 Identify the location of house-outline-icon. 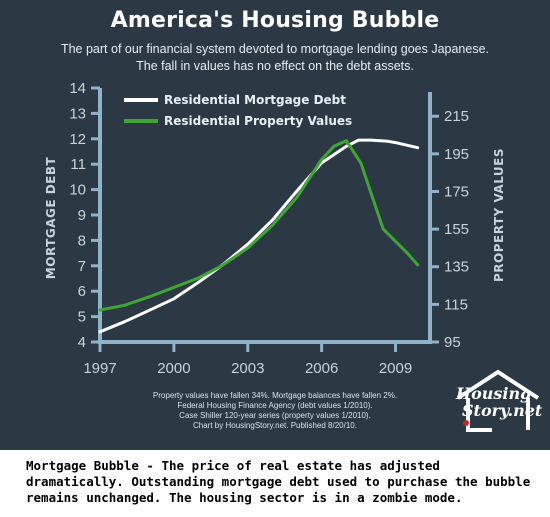
(498, 400).